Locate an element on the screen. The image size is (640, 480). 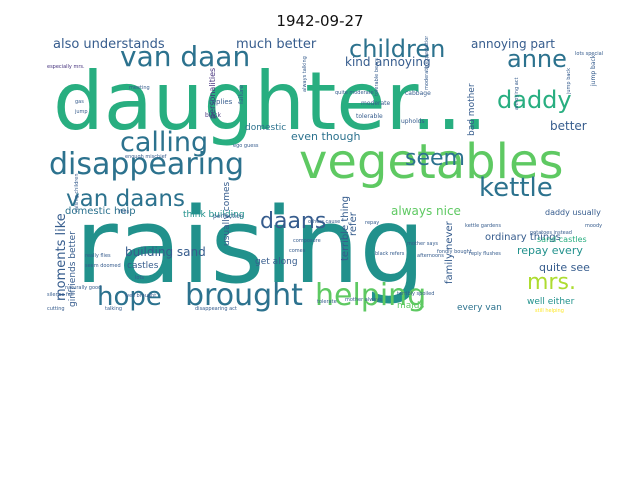
cloud-word: moderate is located at coordinates (376, 103).